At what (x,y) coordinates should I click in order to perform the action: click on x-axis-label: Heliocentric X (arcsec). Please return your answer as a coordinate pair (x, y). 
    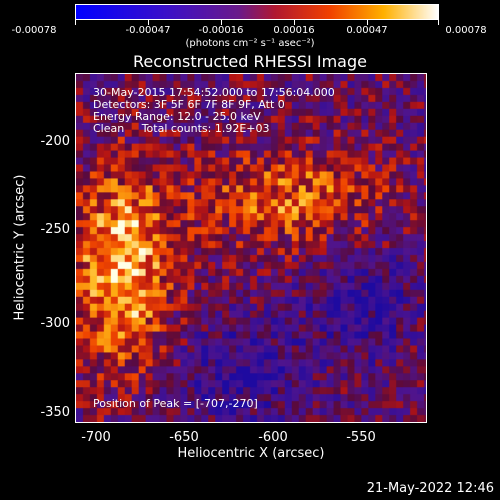
    Looking at the image, I should click on (251, 453).